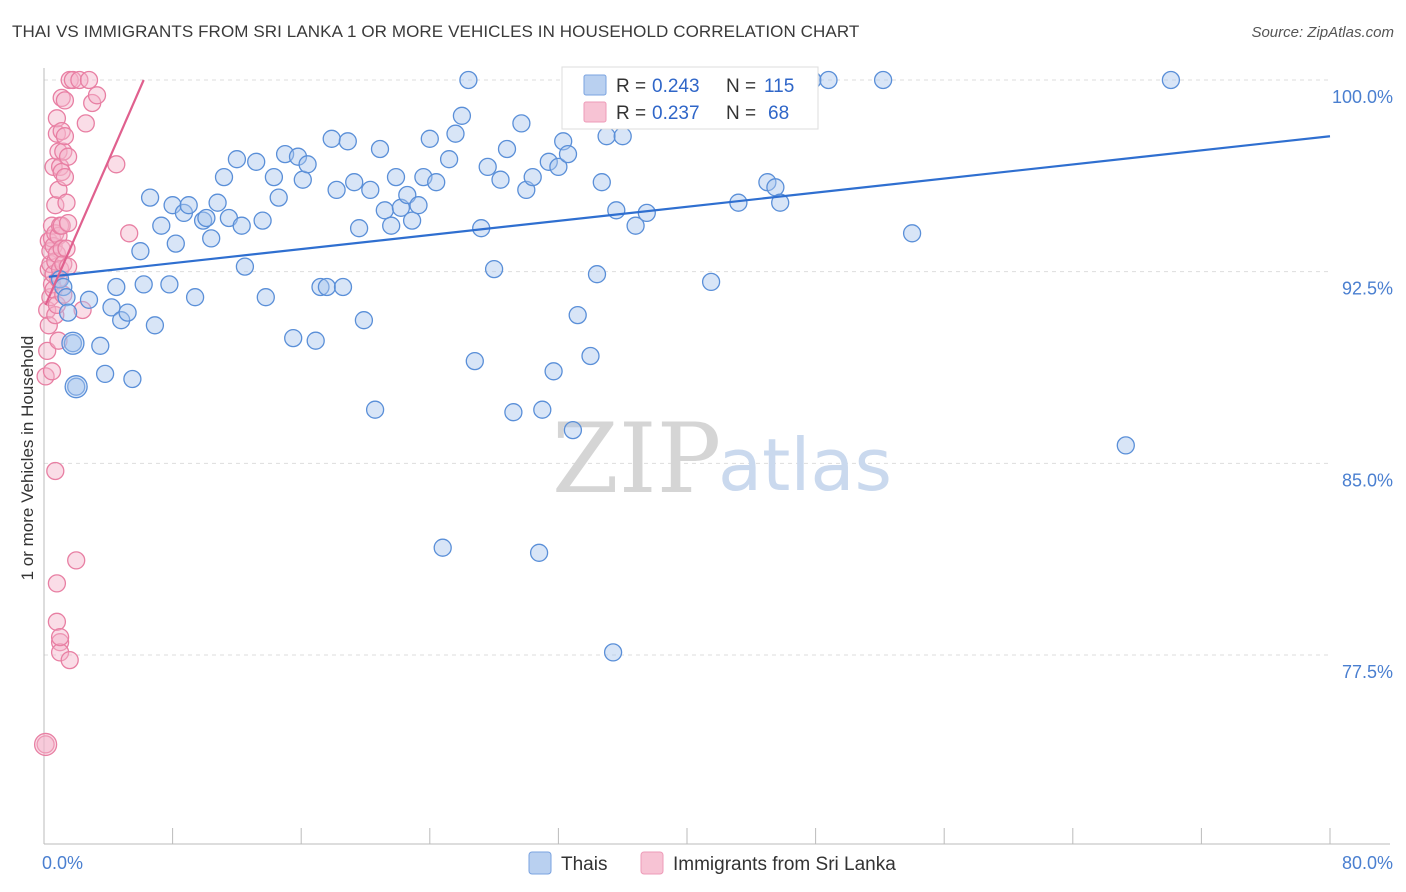 This screenshot has width=1406, height=892. Describe the element at coordinates (741, 86) in the screenshot. I see `legend-n-label-1: N =` at that location.